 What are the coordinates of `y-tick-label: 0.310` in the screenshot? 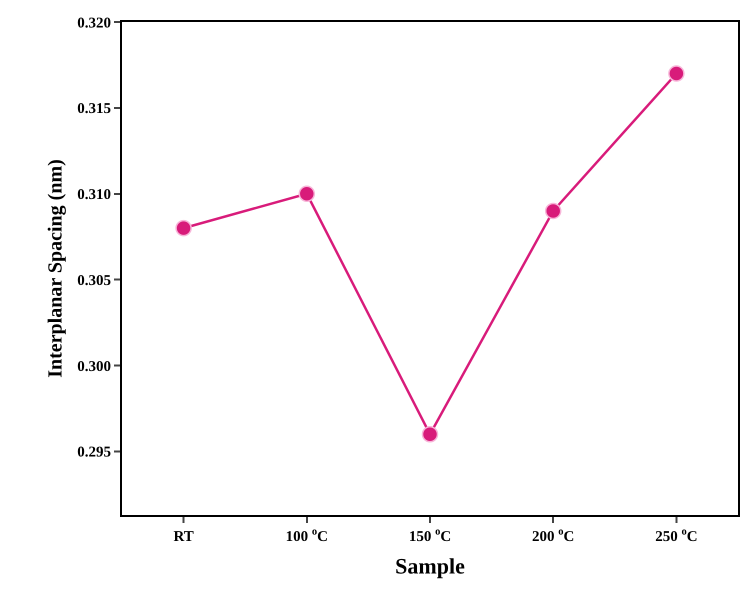 It's located at (94, 195).